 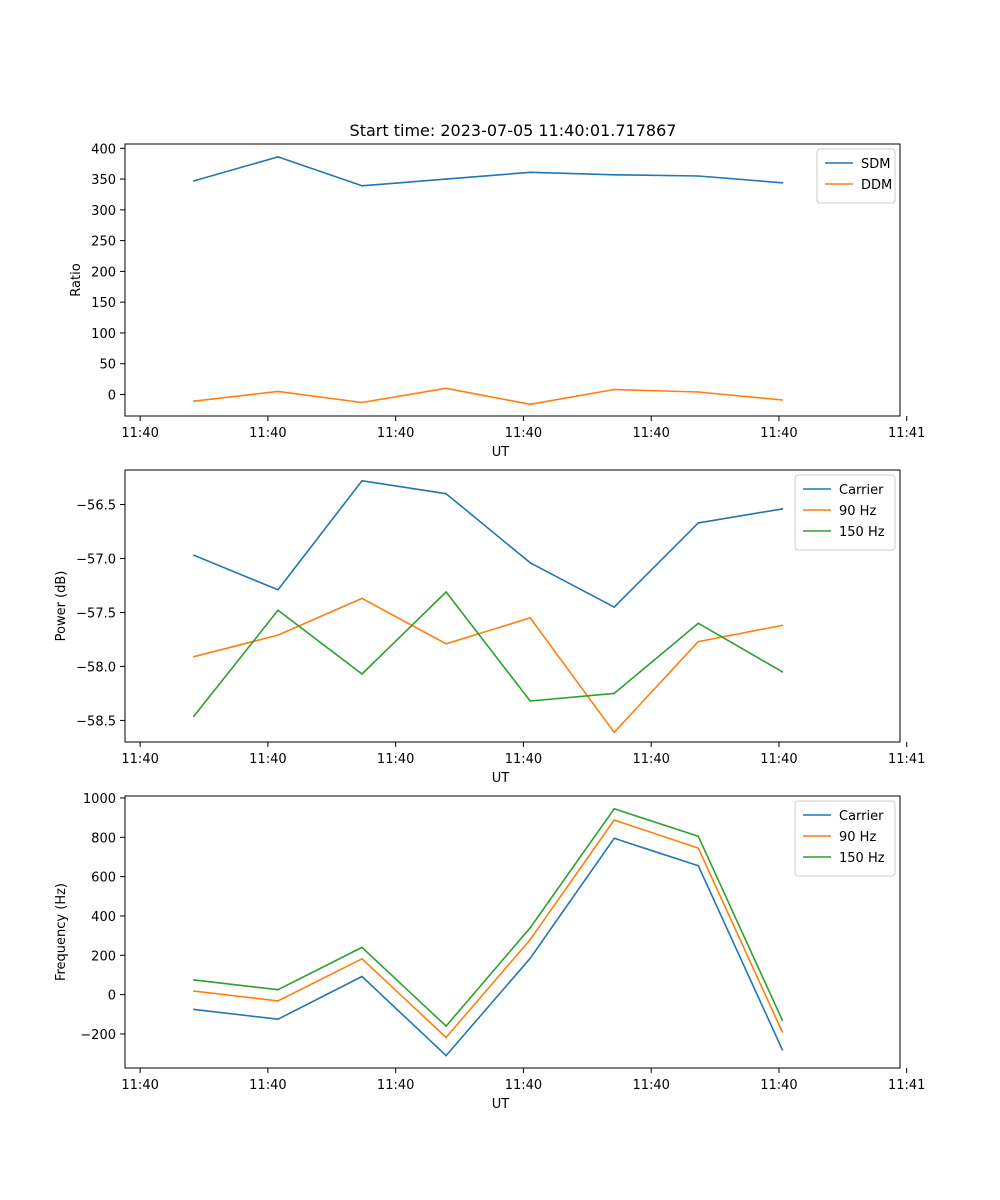 I want to click on y-axis-label: Power (dB), so click(x=61, y=606).